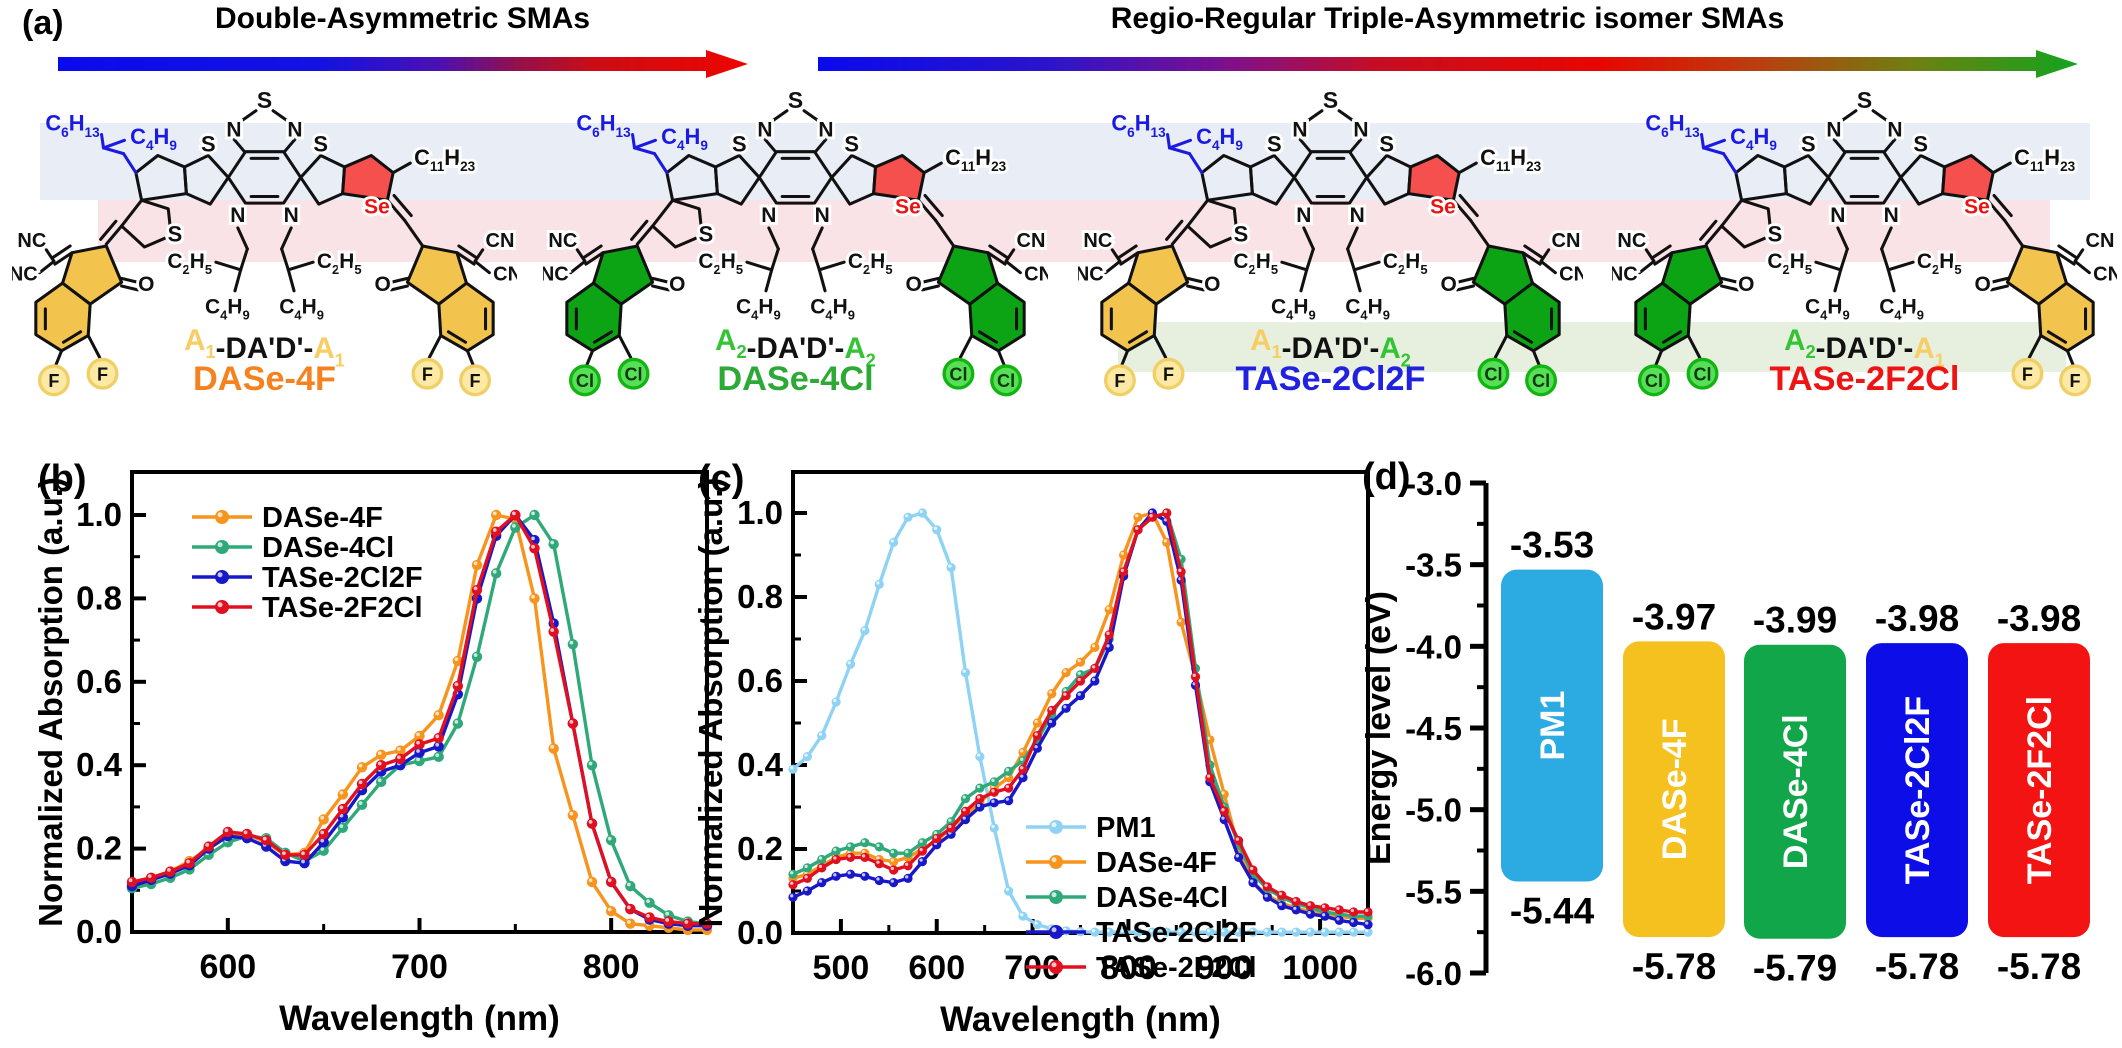 Image resolution: width=2122 pixels, height=1048 pixels. I want to click on arrow-triple-asymmetric, so click(1448, 64).